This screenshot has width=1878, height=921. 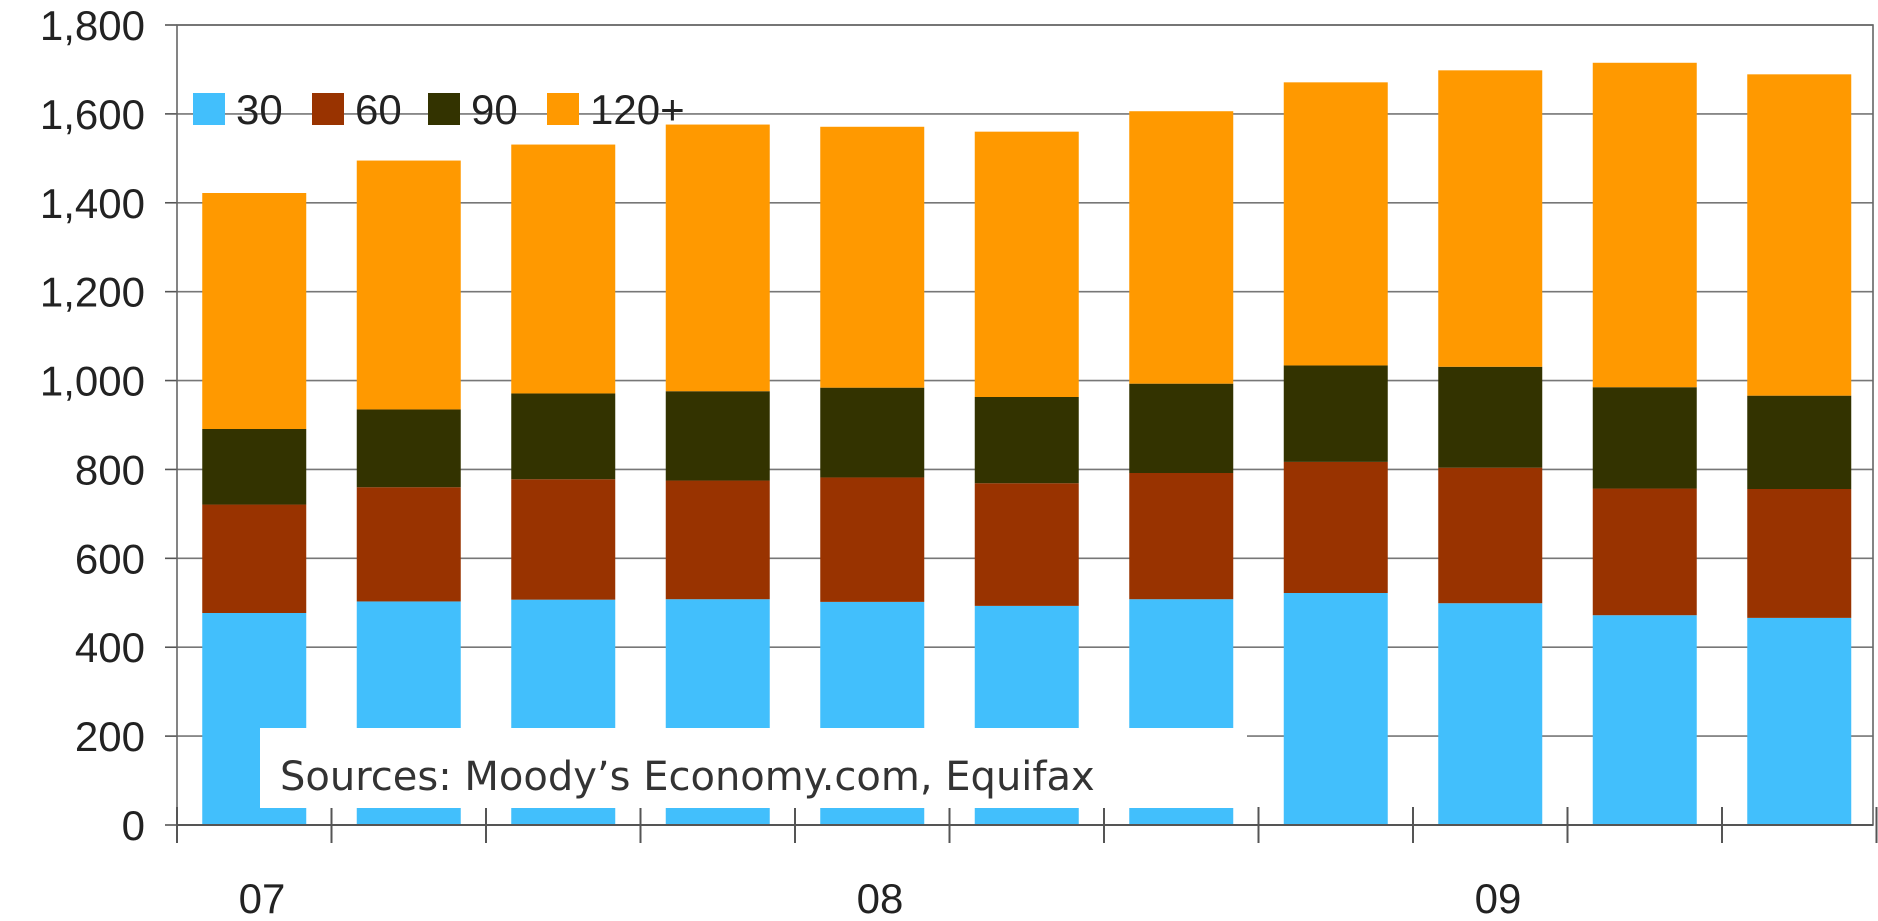 I want to click on y-tick-label: 1,400, so click(x=92, y=203).